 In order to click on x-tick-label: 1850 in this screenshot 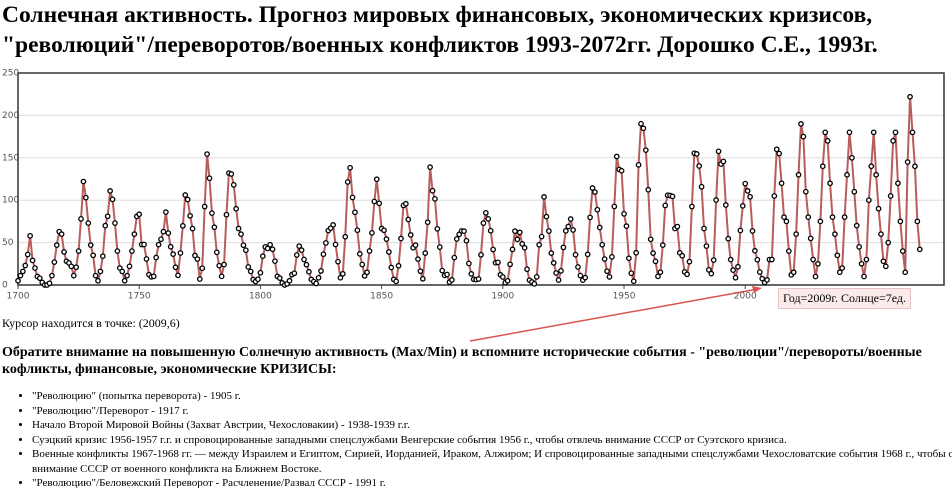, I will do `click(381, 297)`.